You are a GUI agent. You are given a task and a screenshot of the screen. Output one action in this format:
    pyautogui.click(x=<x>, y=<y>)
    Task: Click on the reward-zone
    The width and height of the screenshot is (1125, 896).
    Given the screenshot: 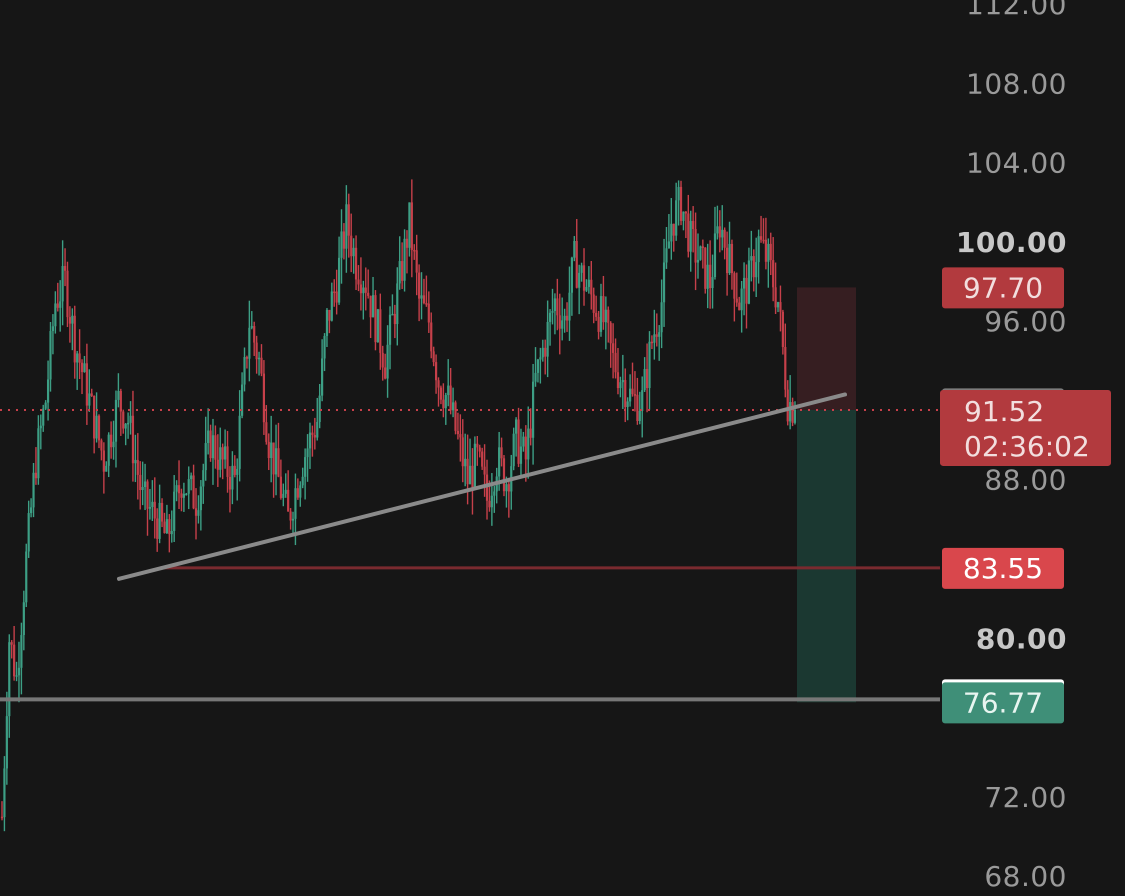 What is the action you would take?
    pyautogui.click(x=826, y=556)
    